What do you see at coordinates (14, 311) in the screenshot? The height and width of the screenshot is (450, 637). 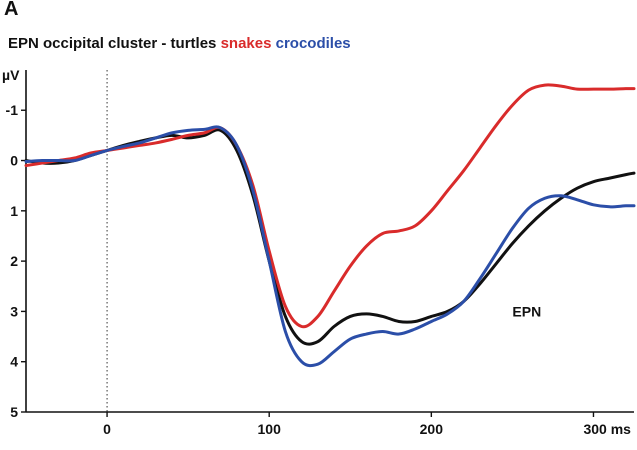 I see `y-tick-label: 3` at bounding box center [14, 311].